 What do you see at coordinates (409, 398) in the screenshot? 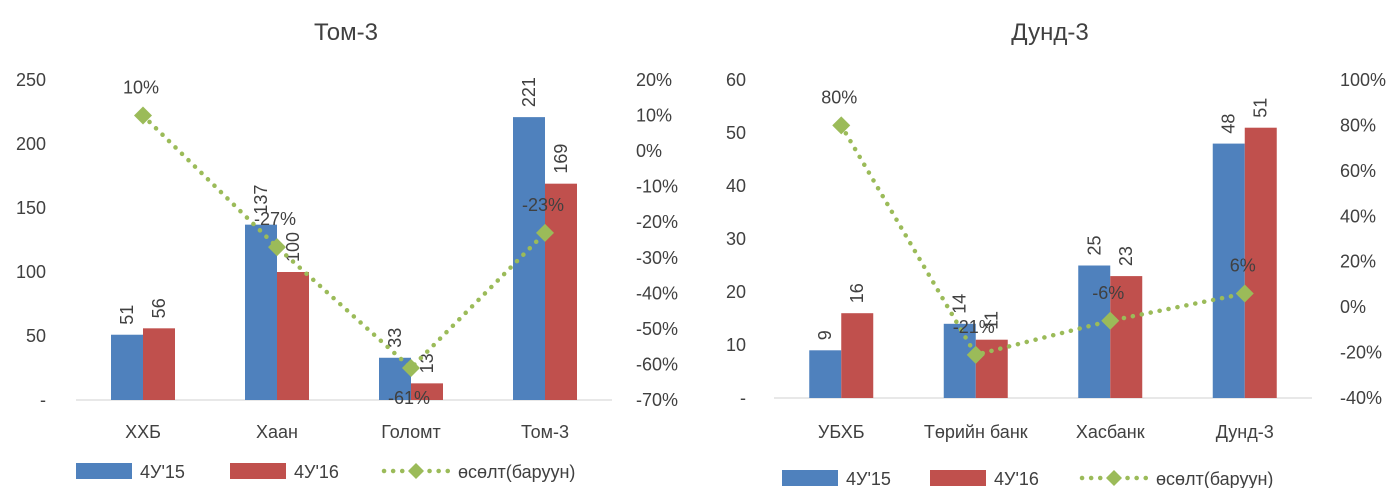
I see `growth-data-label: -61%` at bounding box center [409, 398].